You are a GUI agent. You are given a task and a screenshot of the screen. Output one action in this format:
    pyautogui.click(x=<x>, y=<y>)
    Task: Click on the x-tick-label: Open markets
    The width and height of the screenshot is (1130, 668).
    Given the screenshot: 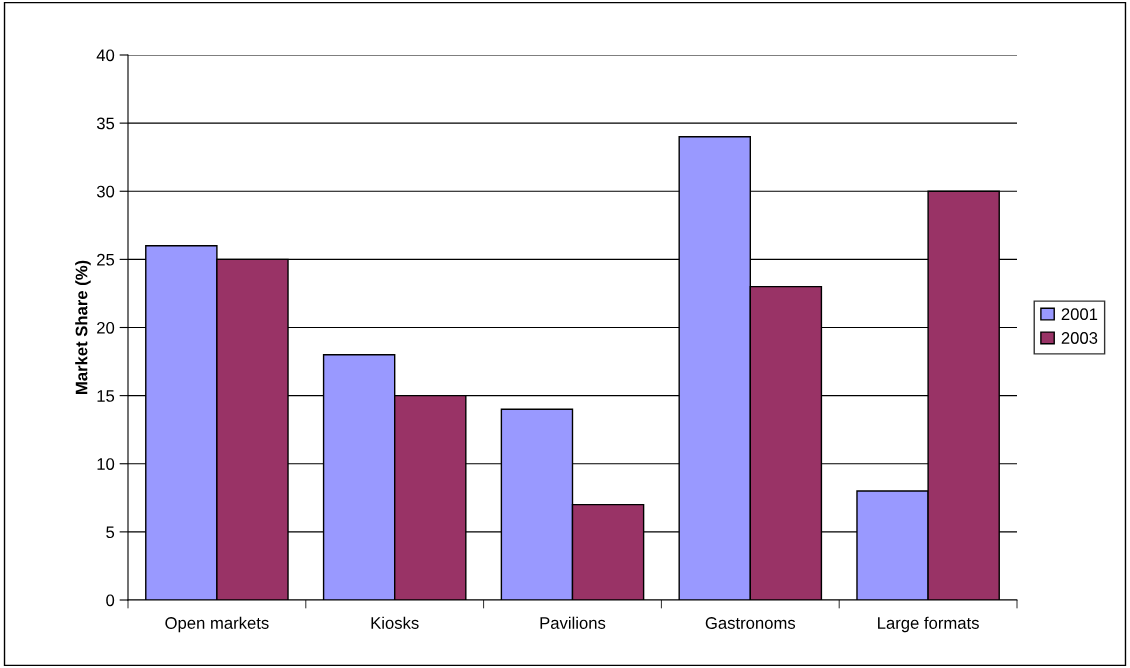 What is the action you would take?
    pyautogui.click(x=217, y=624)
    